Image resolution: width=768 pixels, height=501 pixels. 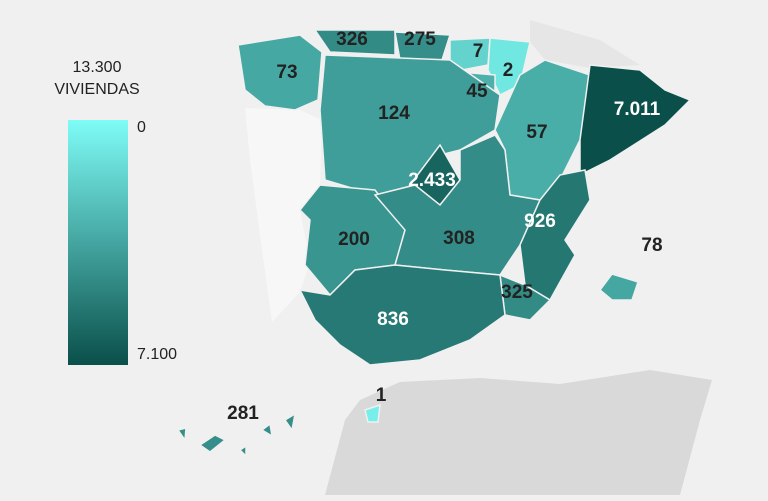 I want to click on region-label: 7.011, so click(x=637, y=109).